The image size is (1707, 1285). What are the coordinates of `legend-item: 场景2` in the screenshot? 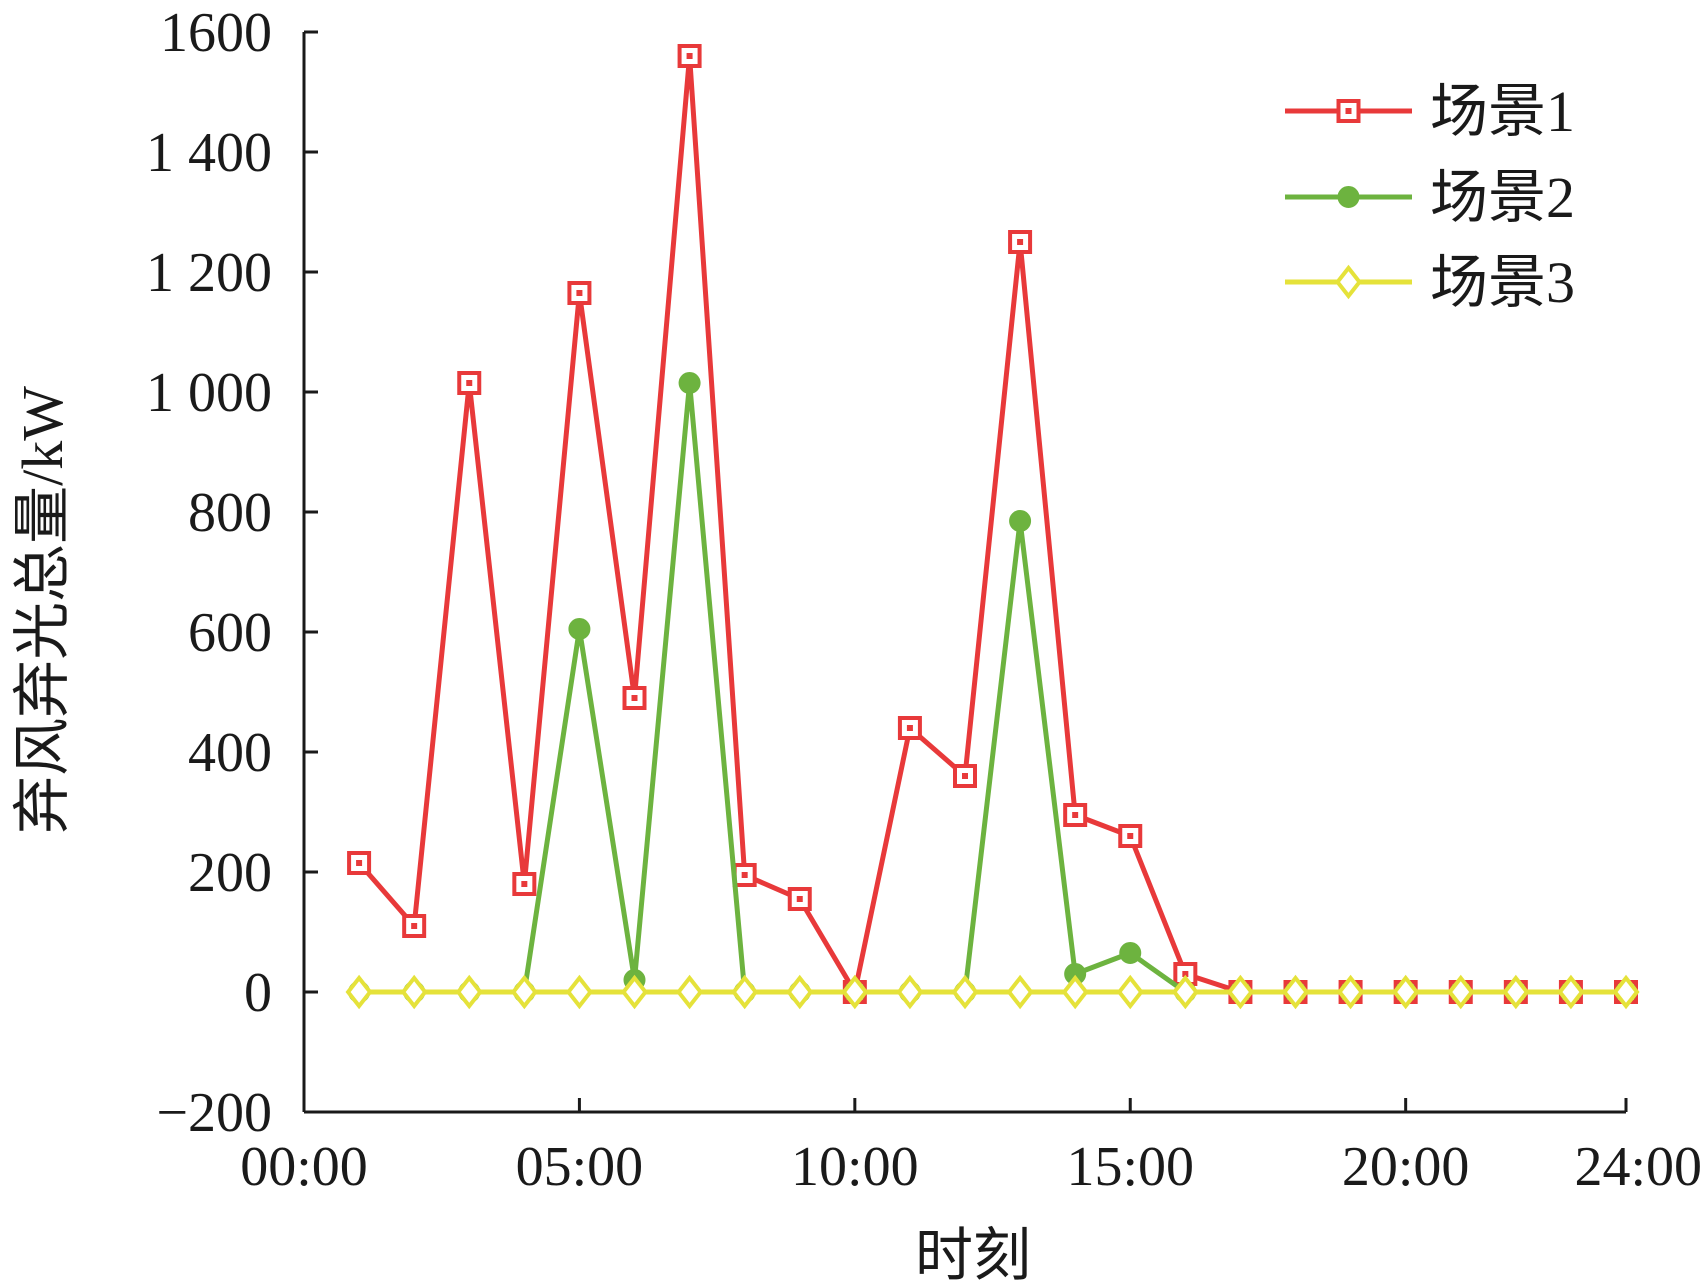 It's located at (1430, 197).